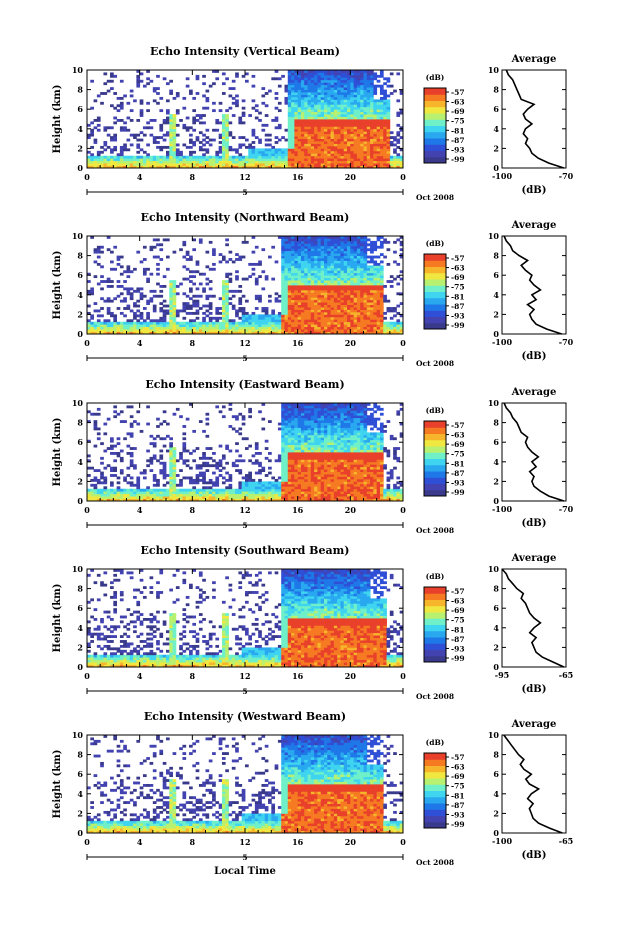 This screenshot has width=621, height=929. I want to click on colorbar-swatch, so click(435, 257).